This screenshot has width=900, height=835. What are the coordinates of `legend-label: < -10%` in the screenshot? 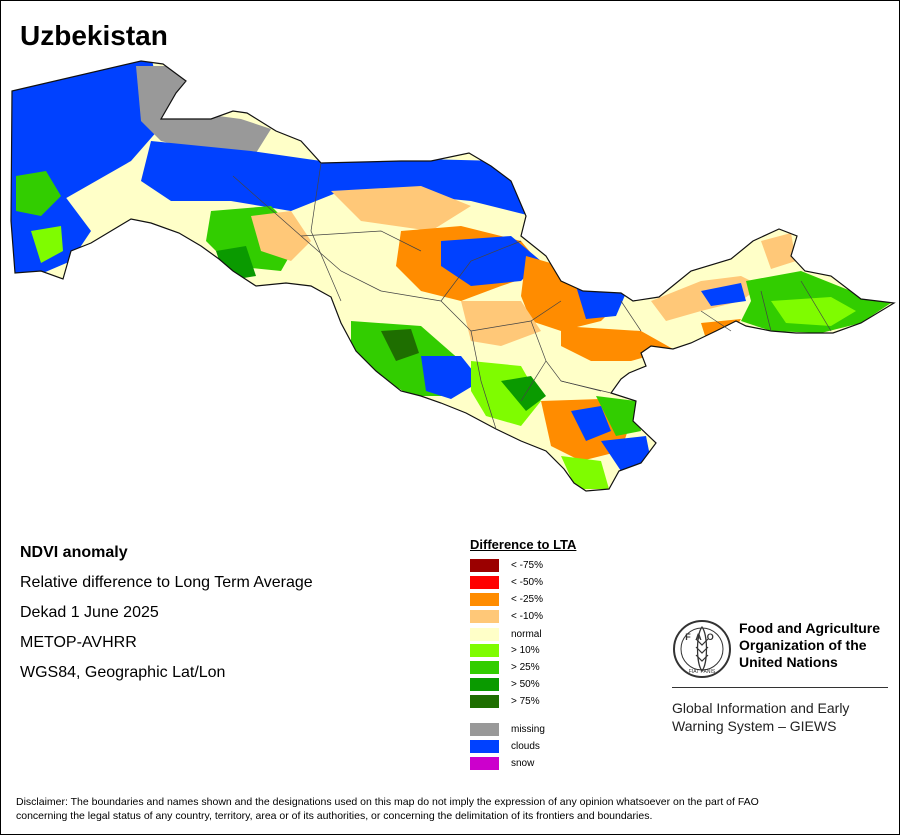 It's located at (527, 616).